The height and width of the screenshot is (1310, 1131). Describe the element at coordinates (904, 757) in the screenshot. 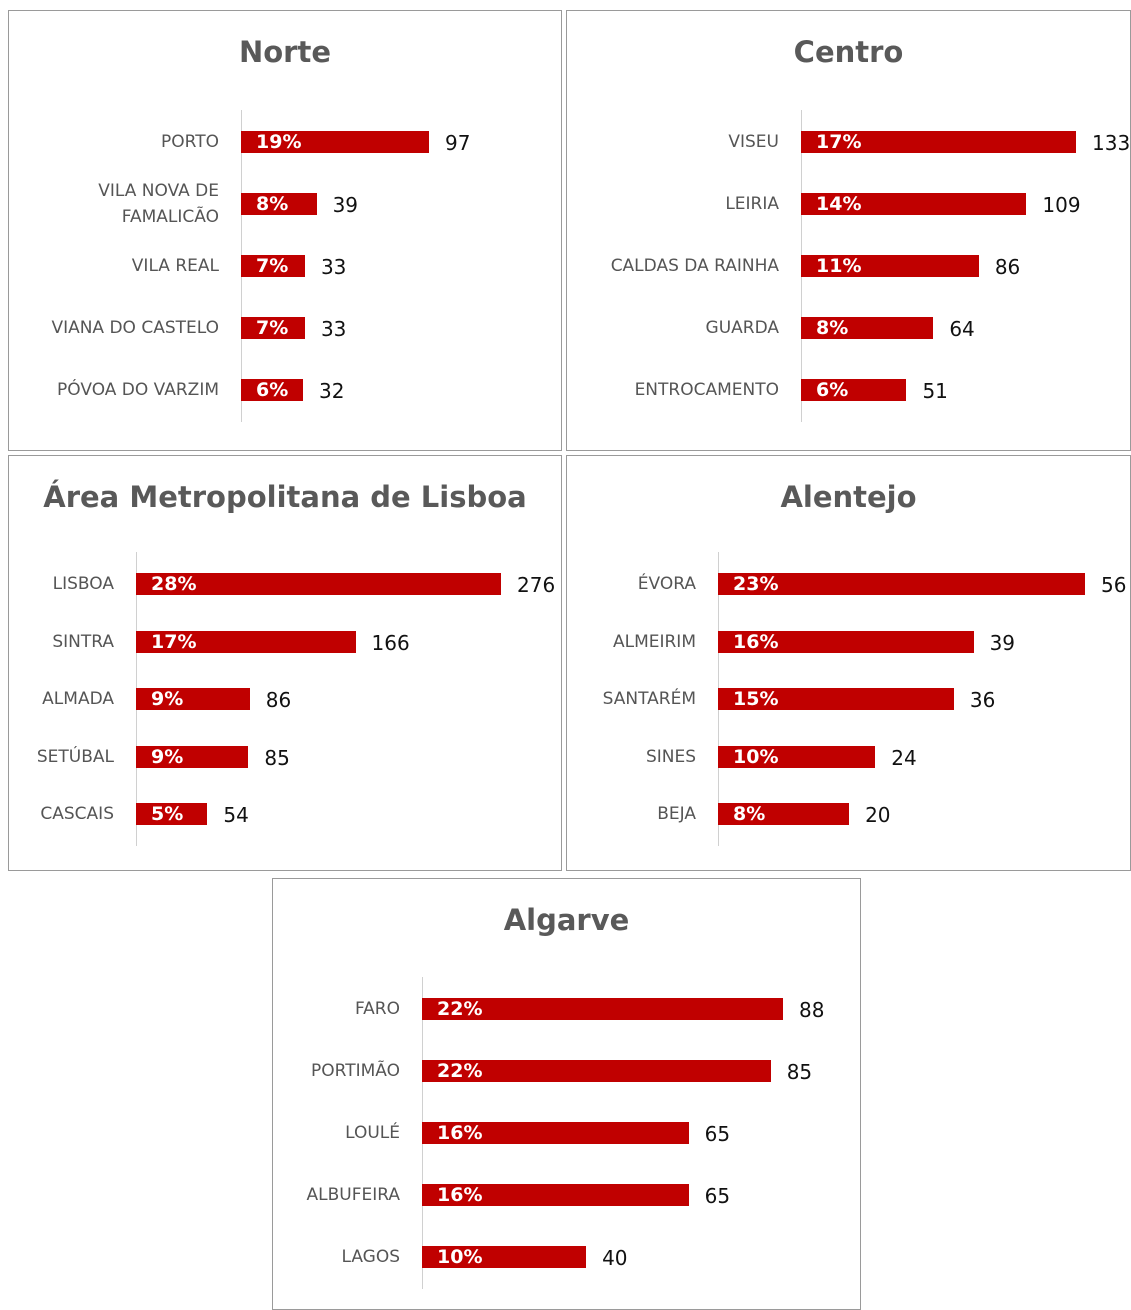

I see `value-label: 24` at that location.